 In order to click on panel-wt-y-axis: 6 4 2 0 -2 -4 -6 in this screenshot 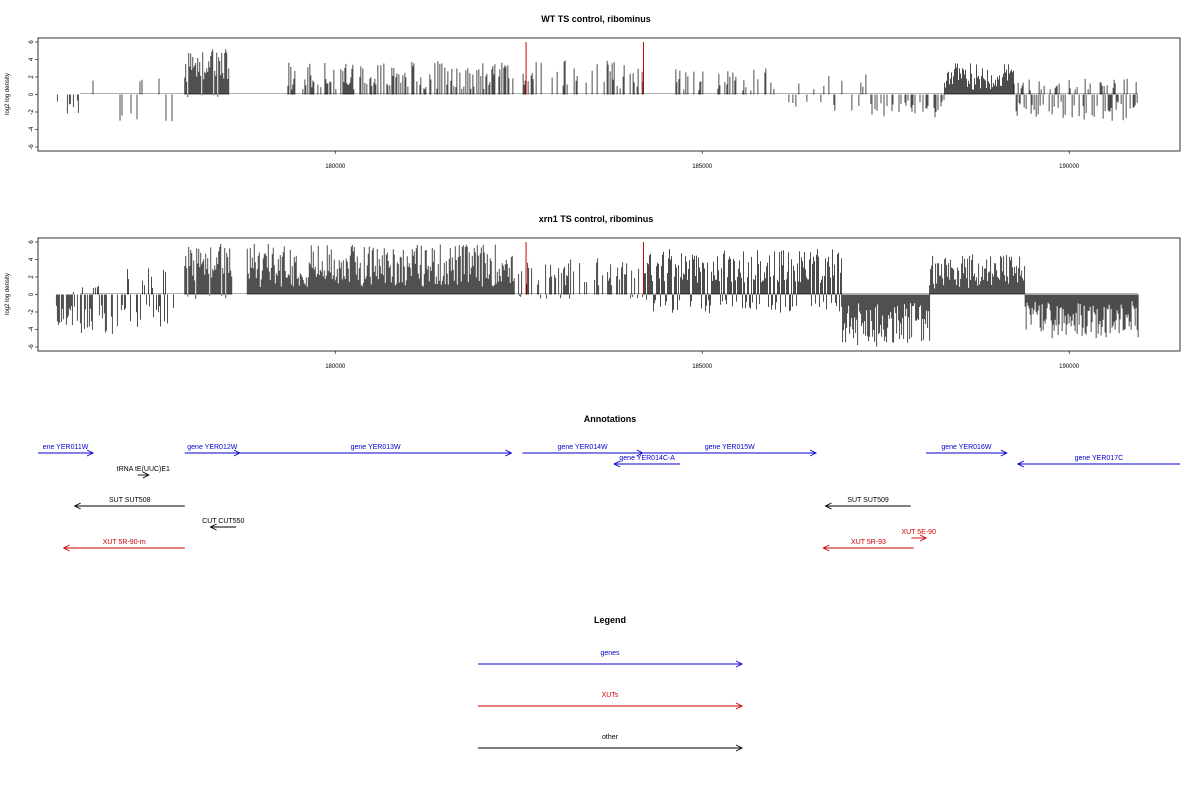, I will do `click(33, 95)`.